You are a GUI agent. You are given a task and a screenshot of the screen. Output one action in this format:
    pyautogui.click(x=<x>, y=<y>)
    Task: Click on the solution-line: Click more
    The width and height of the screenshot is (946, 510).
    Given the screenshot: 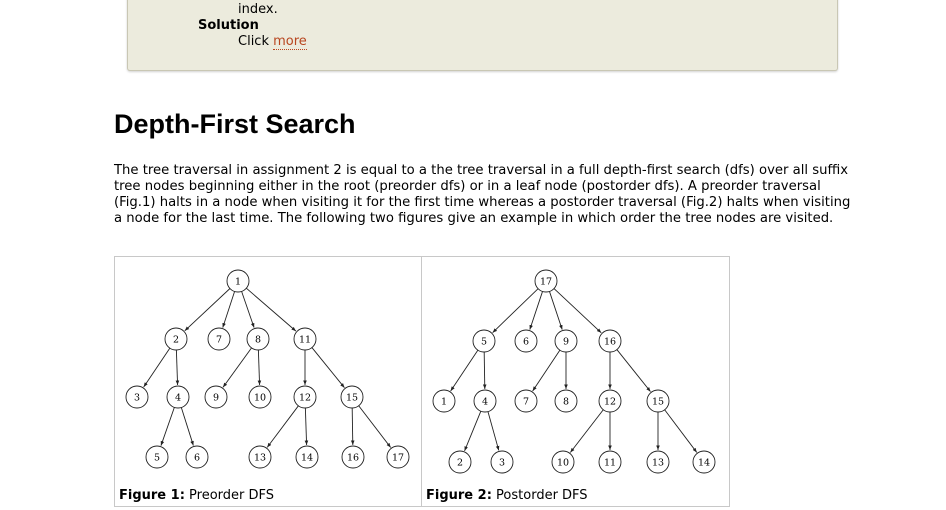 What is the action you would take?
    pyautogui.click(x=272, y=42)
    